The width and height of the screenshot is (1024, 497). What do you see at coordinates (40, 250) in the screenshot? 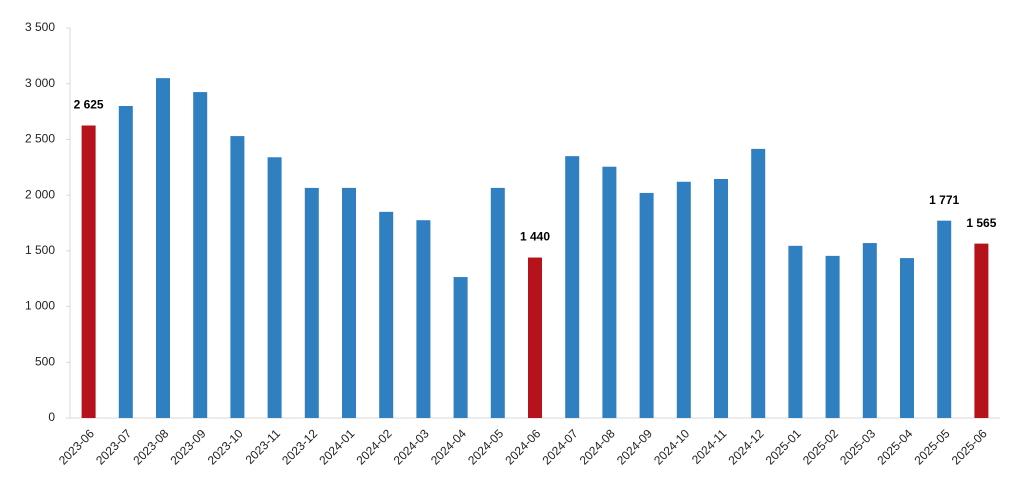
I see `y-tick-label: 1 500` at bounding box center [40, 250].